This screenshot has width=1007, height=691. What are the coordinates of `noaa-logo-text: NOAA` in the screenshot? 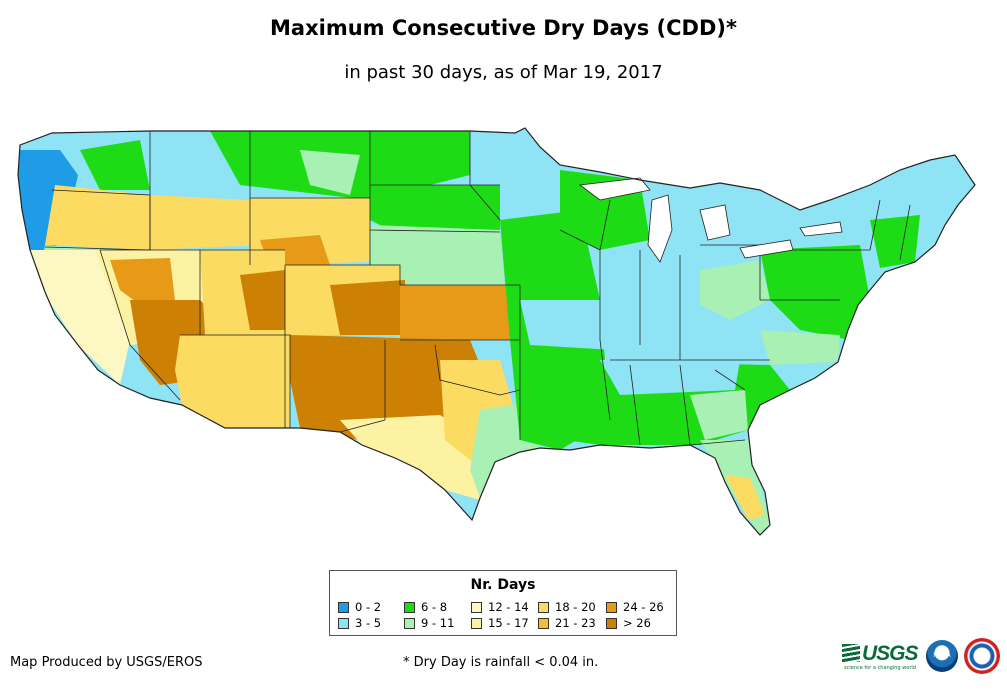 It's located at (942, 655).